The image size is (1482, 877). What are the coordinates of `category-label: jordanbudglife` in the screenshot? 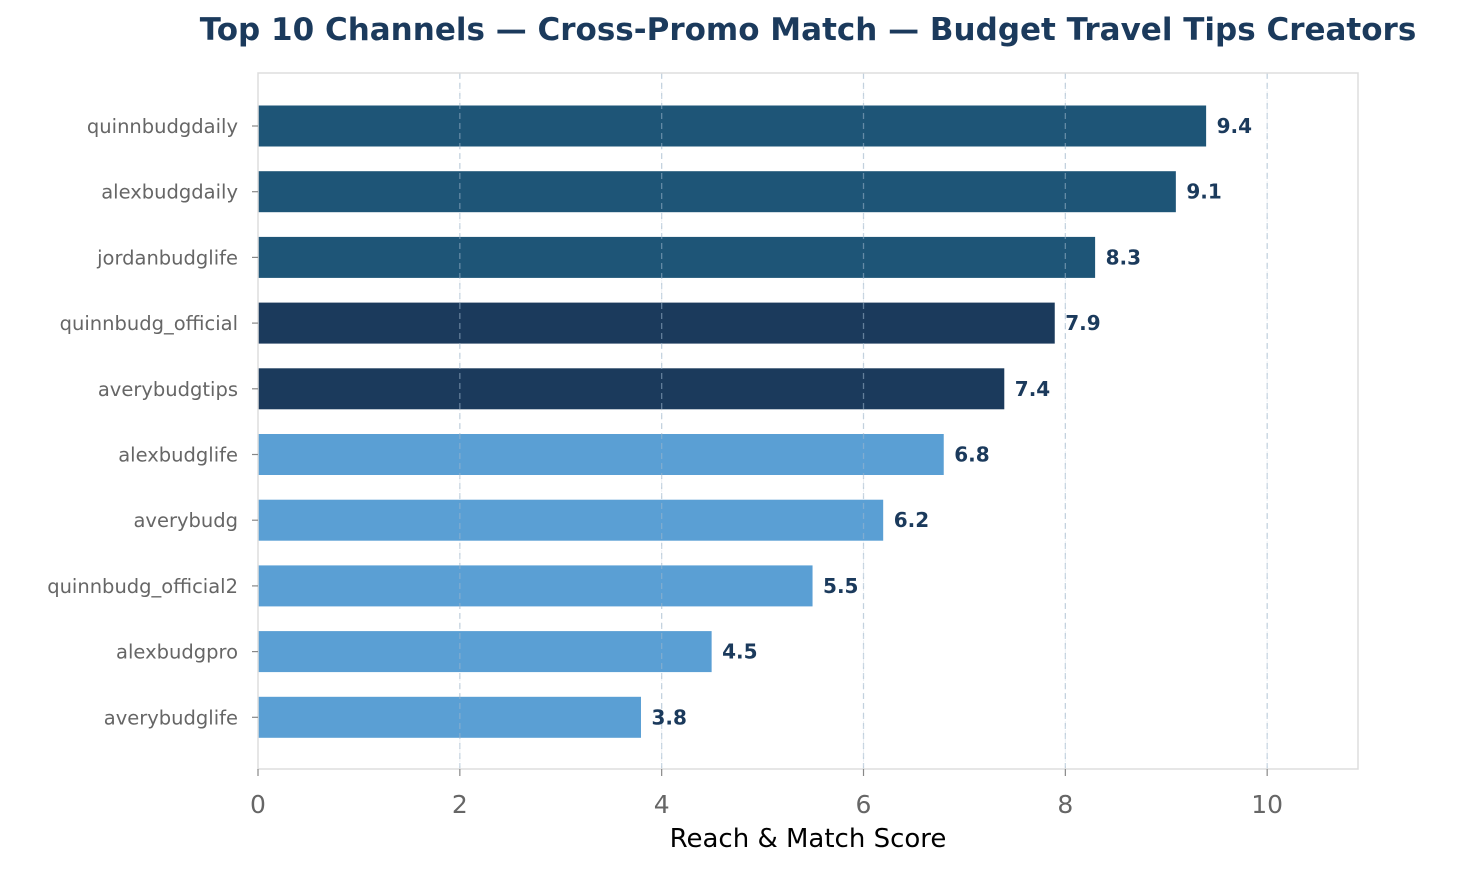 It's located at (167, 257).